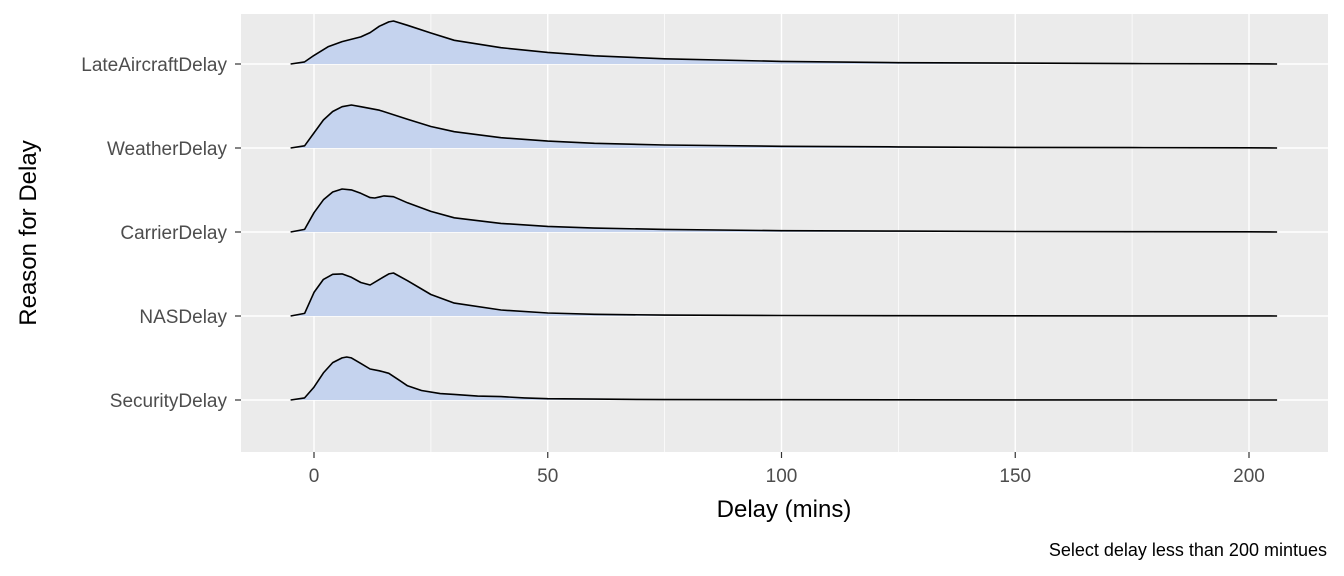  I want to click on y-tick-label: NASDelay, so click(183, 317).